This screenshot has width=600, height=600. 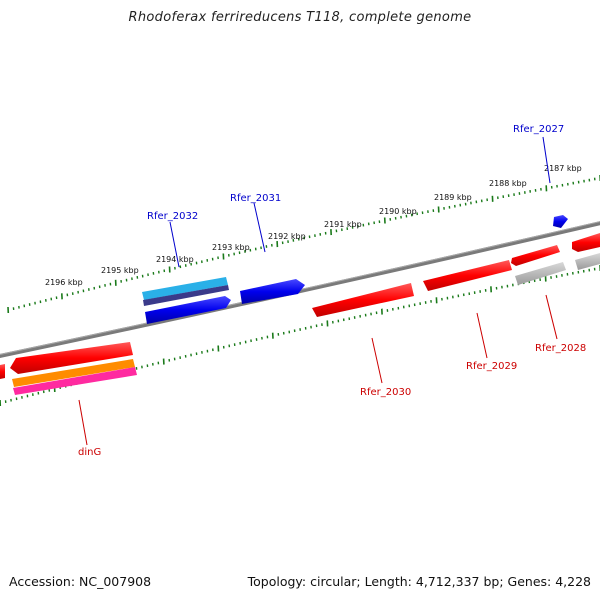 What do you see at coordinates (231, 247) in the screenshot?
I see `scale-label-2193: 2193 kbp` at bounding box center [231, 247].